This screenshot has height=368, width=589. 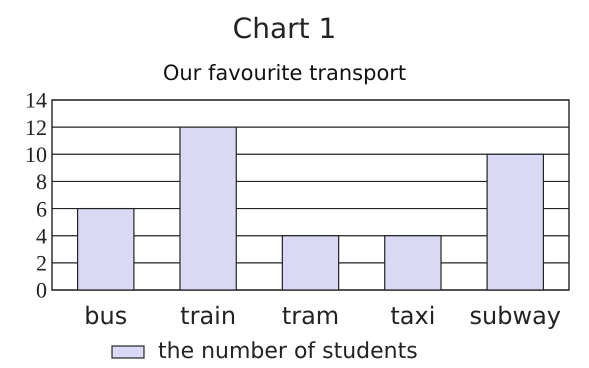 I want to click on y-tick-label: 2, so click(x=41, y=263).